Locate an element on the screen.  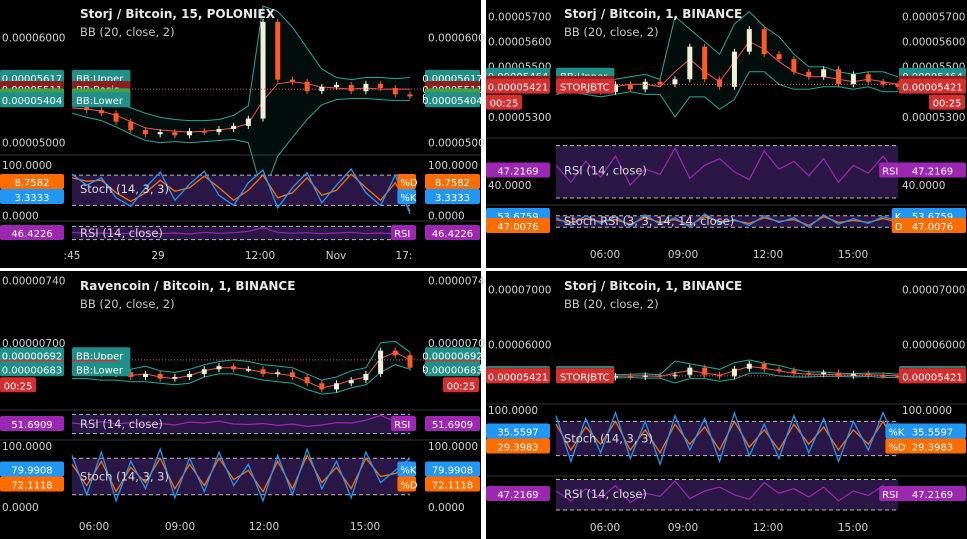
oscillator-tag-right: 3.3333 is located at coordinates (452, 198).